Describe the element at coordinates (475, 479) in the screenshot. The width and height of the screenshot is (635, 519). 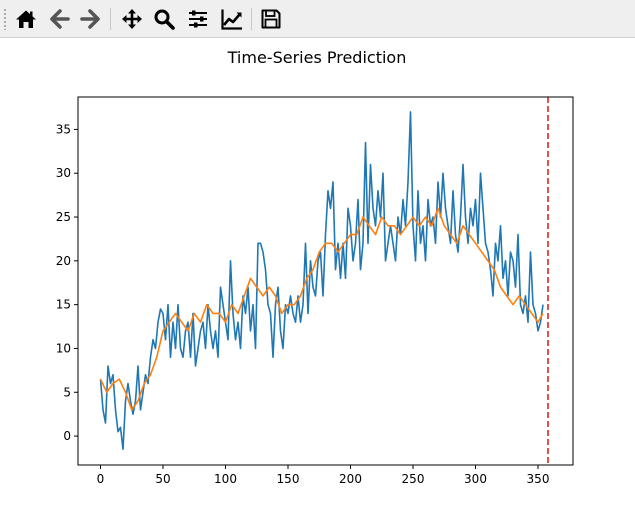
I see `x-tick-label: 300` at that location.